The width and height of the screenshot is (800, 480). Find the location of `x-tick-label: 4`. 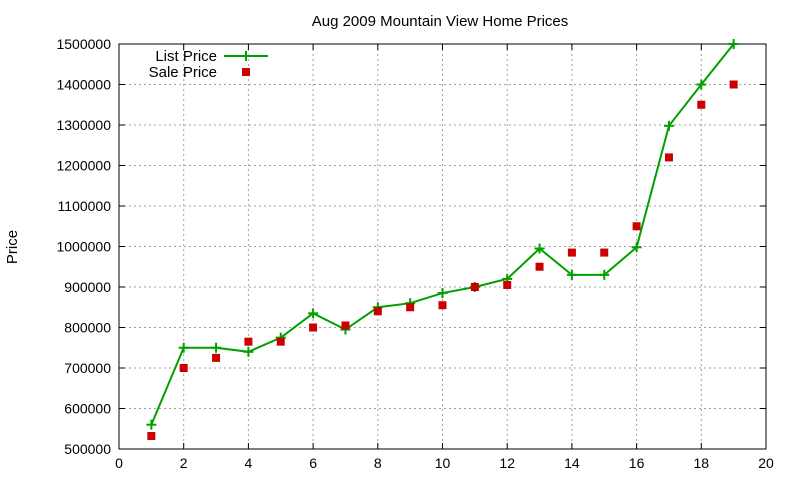

x-tick-label: 4 is located at coordinates (249, 463).